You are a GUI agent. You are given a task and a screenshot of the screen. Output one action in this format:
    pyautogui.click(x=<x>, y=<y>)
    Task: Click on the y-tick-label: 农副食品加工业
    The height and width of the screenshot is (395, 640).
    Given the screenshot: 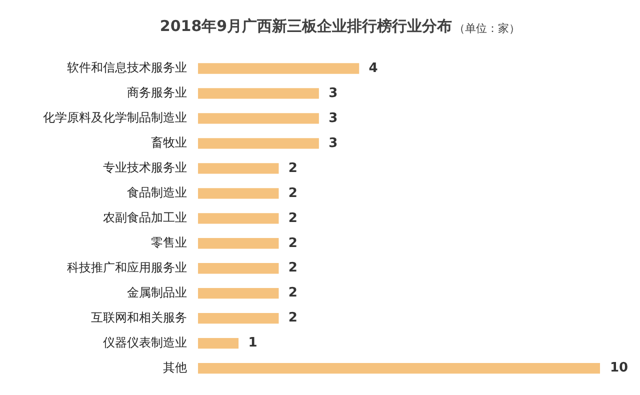 What is the action you would take?
    pyautogui.click(x=145, y=217)
    